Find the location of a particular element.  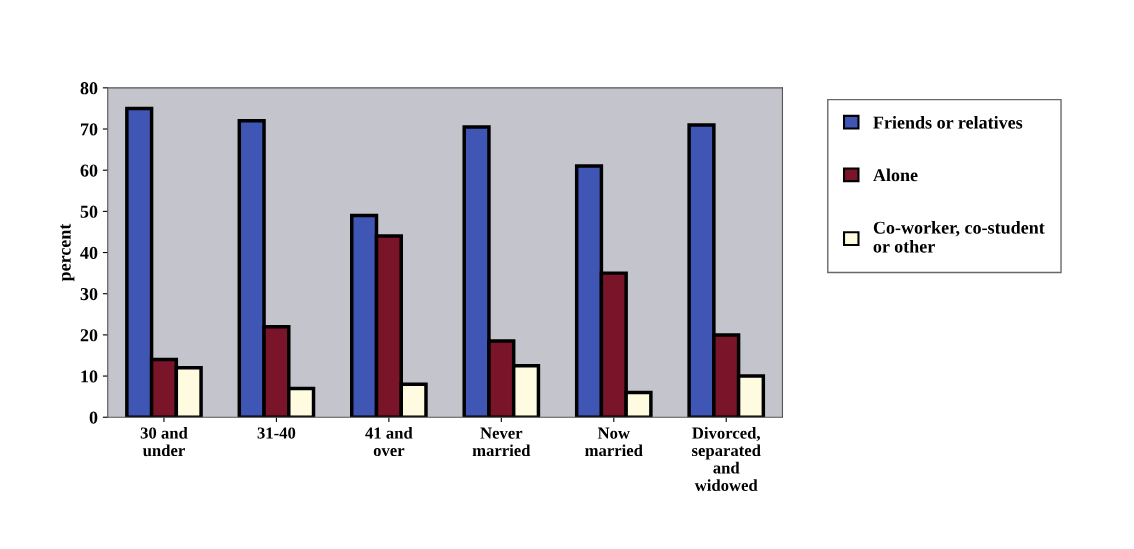

x-tick-label: Never married is located at coordinates (501, 442).